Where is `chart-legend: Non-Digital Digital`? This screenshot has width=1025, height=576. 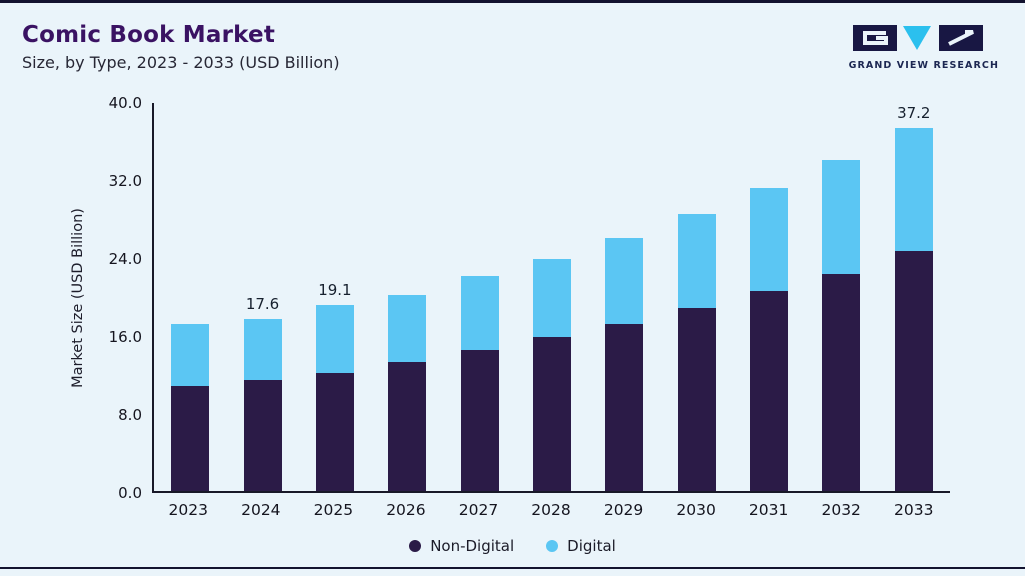
chart-legend: Non-Digital Digital is located at coordinates (512, 546).